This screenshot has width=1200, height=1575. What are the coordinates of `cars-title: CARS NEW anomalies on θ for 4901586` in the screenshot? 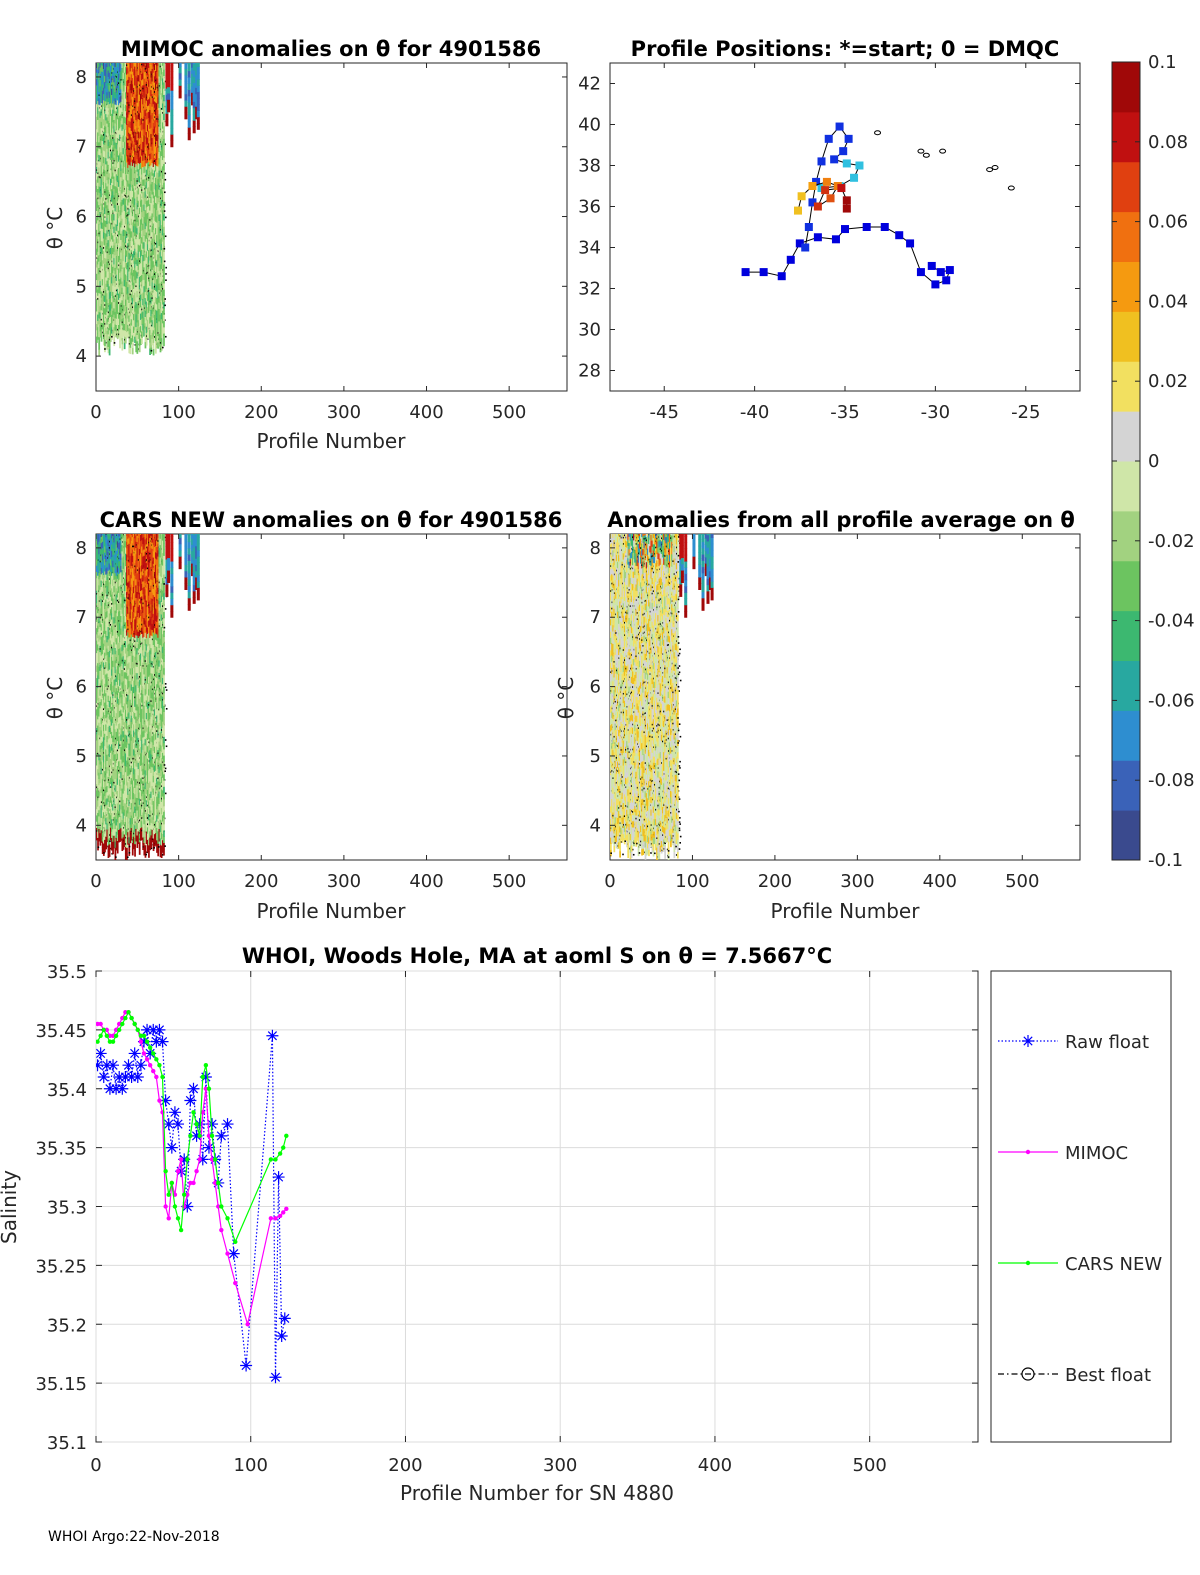 It's located at (331, 520).